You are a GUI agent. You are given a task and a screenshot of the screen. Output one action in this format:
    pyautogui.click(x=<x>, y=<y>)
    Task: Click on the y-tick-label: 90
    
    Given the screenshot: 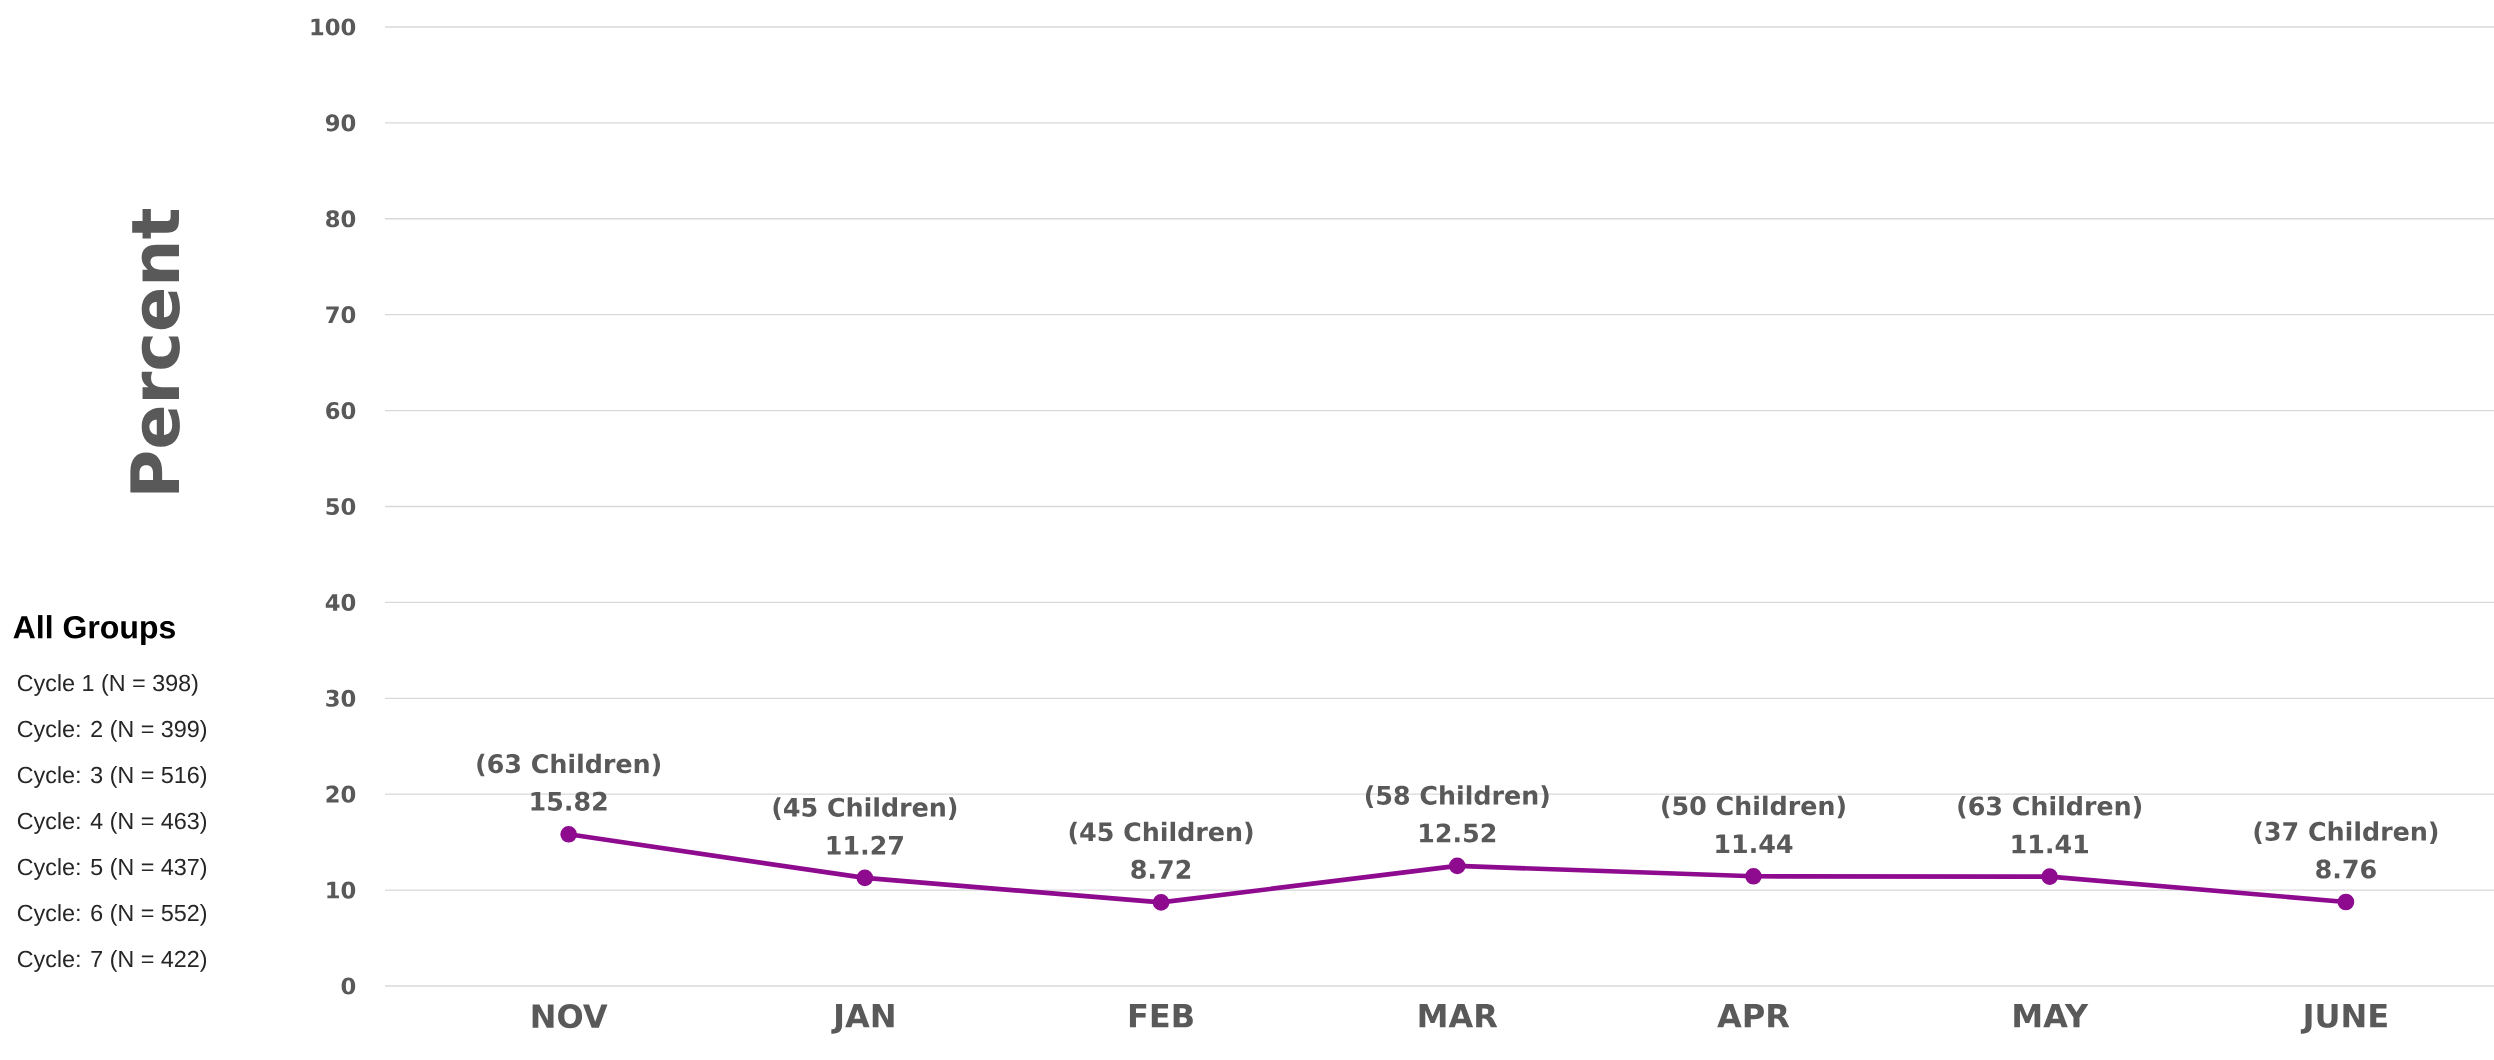 What is the action you would take?
    pyautogui.click(x=340, y=123)
    